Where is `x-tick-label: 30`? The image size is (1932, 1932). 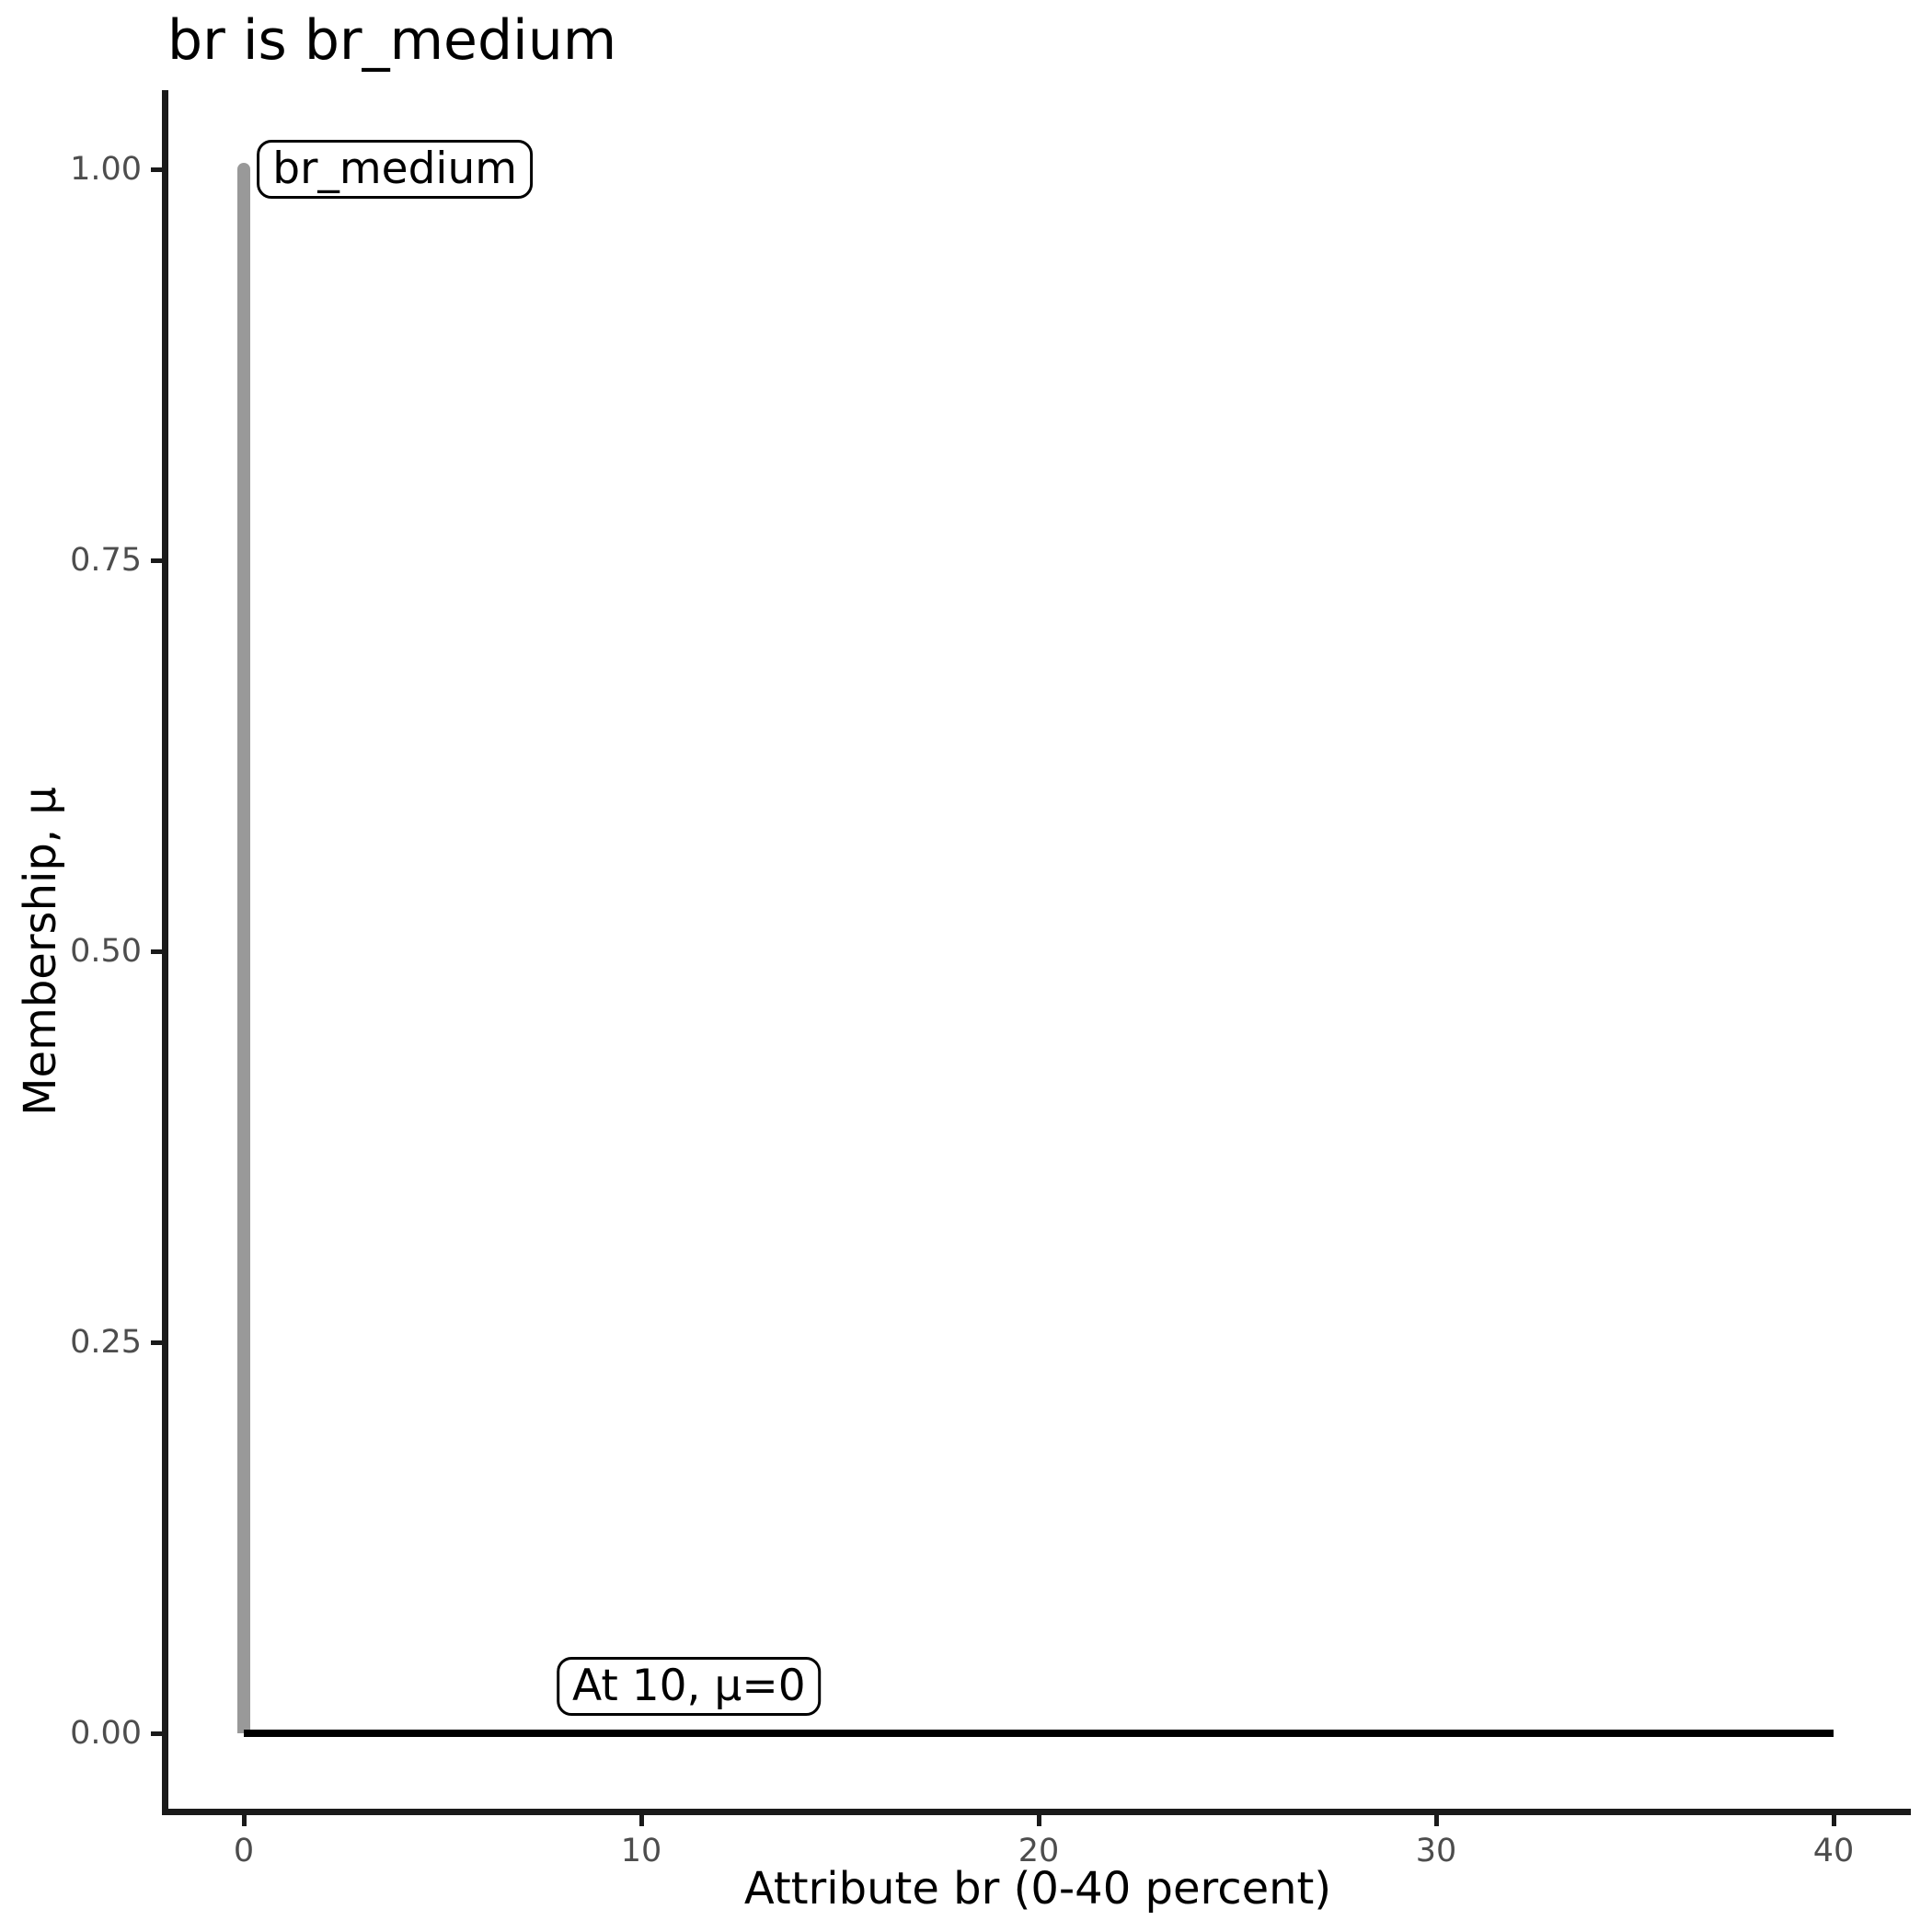
x-tick-label: 30 is located at coordinates (1436, 1851).